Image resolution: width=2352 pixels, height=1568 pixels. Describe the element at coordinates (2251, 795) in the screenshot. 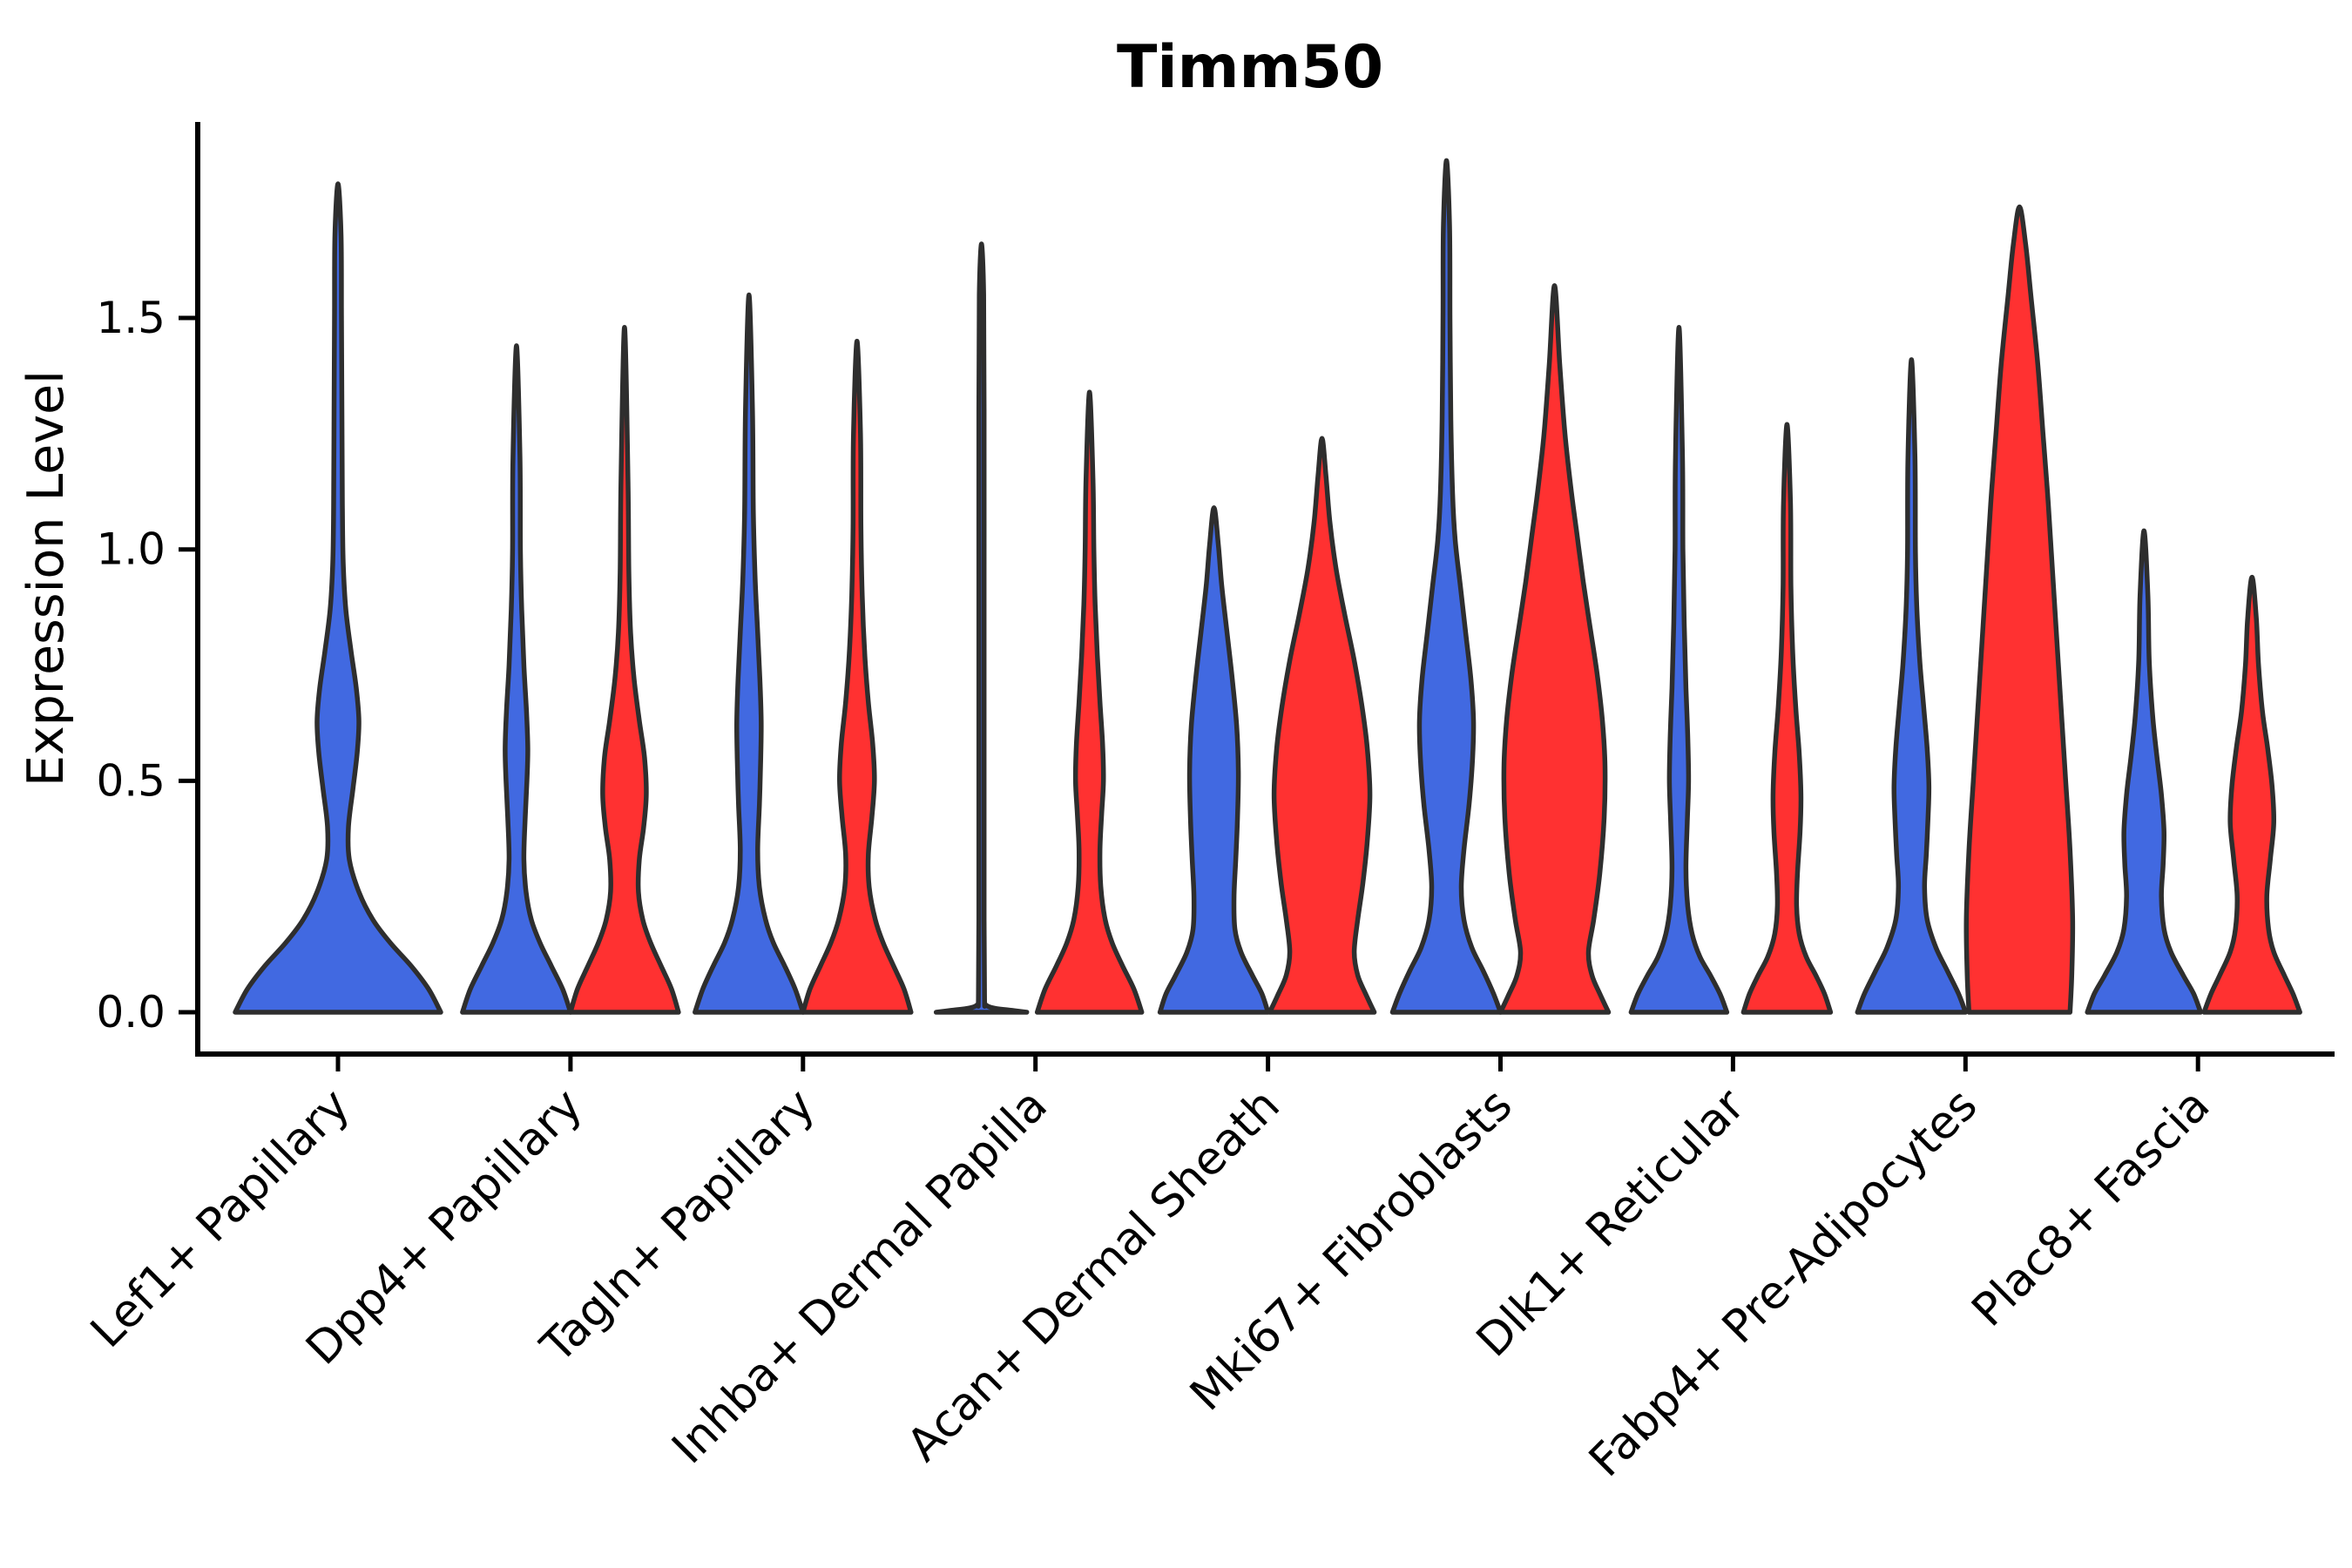

I see `violin-plac8-fascia-red` at that location.